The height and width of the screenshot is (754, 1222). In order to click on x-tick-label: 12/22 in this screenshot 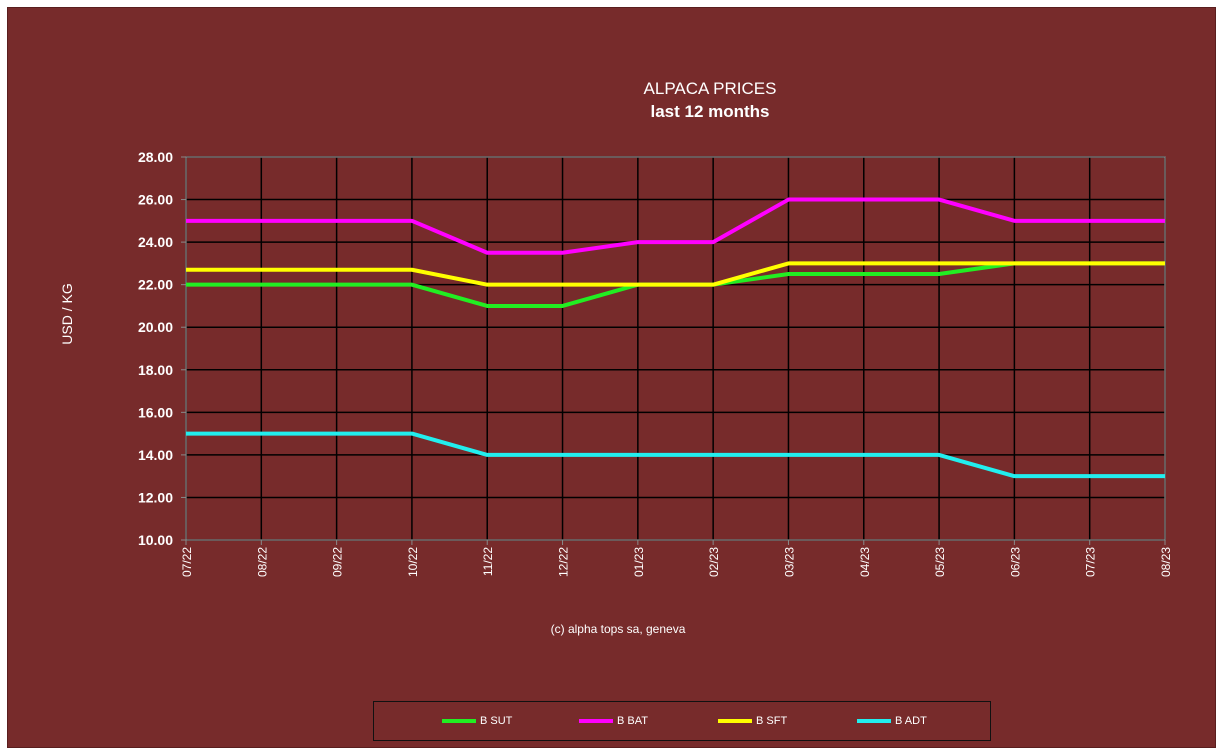, I will do `click(564, 562)`.